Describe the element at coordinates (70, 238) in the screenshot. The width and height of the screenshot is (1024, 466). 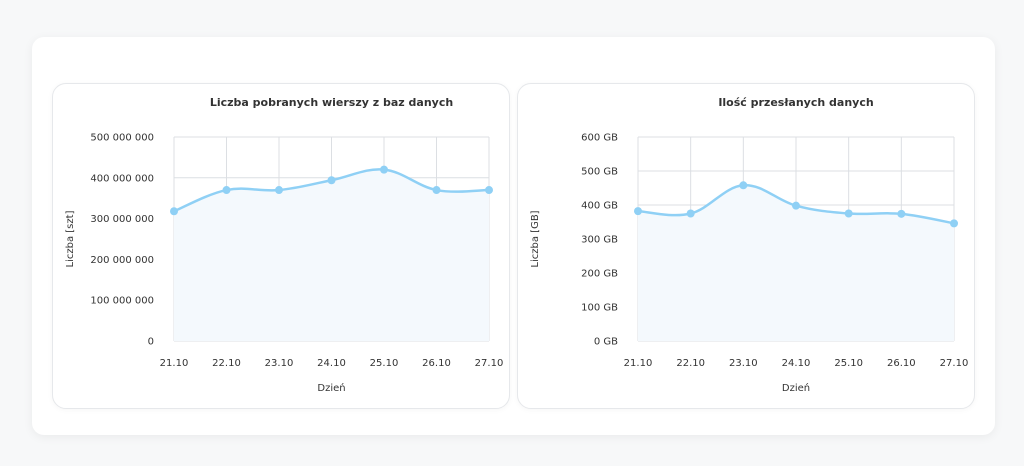
I see `y-axis-label: Liczba [szt]` at that location.